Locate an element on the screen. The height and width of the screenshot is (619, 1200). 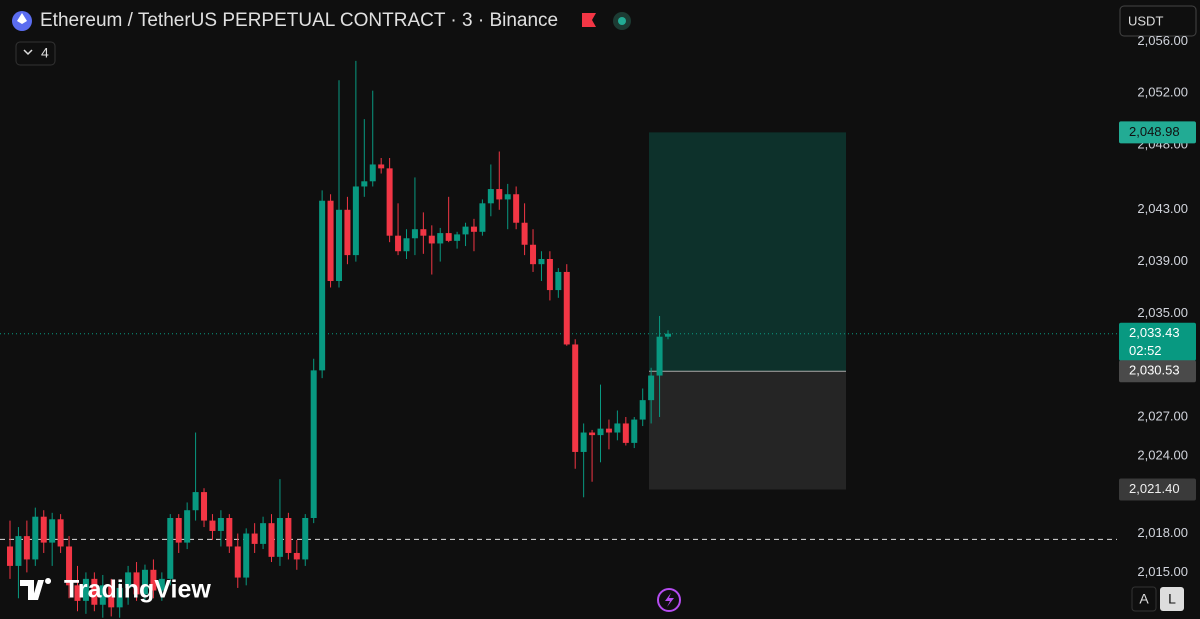
currency-button is located at coordinates (1158, 21).